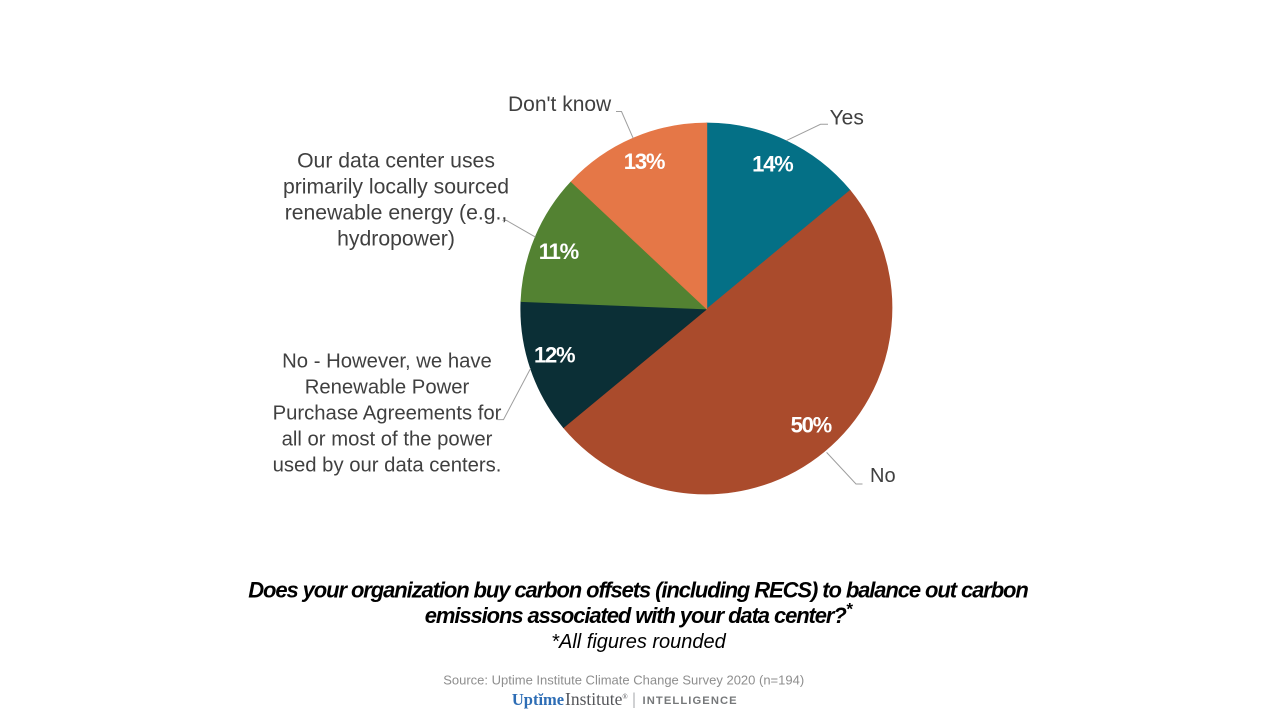 Image resolution: width=1280 pixels, height=720 pixels. What do you see at coordinates (387, 361) in the screenshot?
I see `svg-text: No - However, we have` at bounding box center [387, 361].